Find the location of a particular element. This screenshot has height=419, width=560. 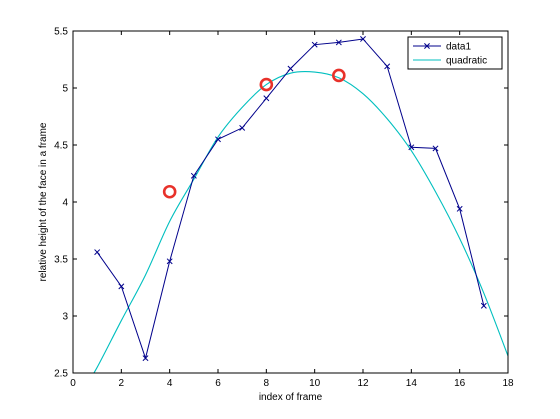

legend-box is located at coordinates (455, 53).